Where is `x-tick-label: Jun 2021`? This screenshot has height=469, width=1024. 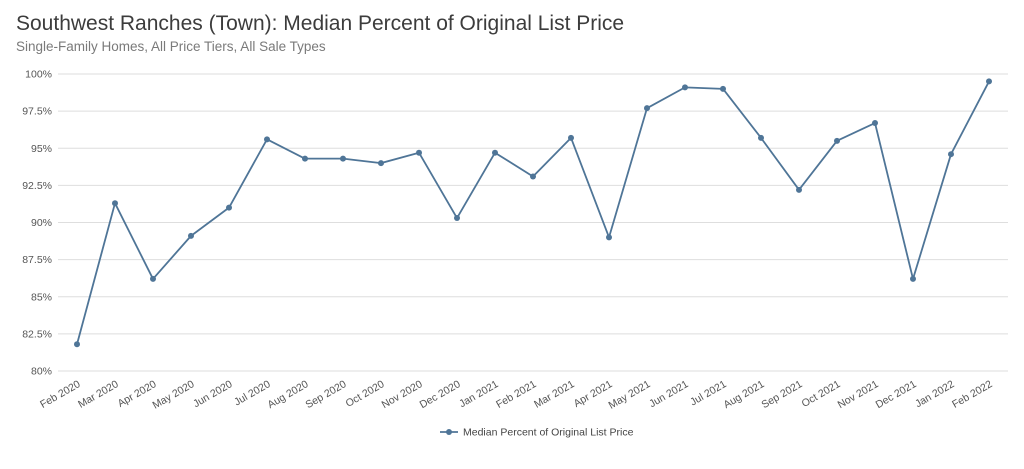 x-tick-label: Jun 2021 is located at coordinates (669, 394).